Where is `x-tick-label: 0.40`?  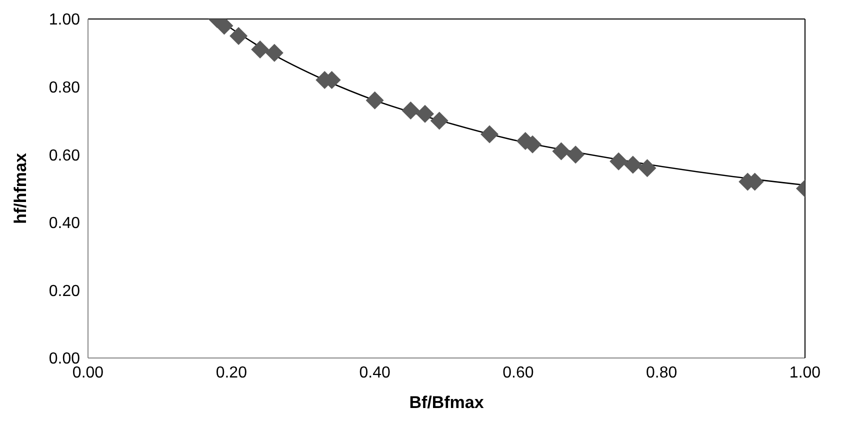 x-tick-label: 0.40 is located at coordinates (374, 373).